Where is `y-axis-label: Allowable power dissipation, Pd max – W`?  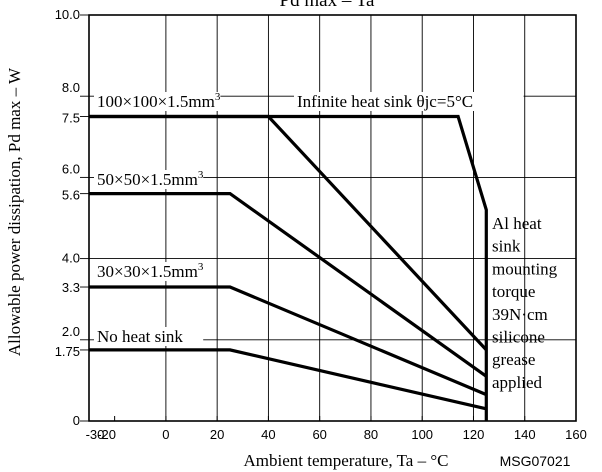
y-axis-label: Allowable power dissipation, Pd max – W is located at coordinates (14, 211).